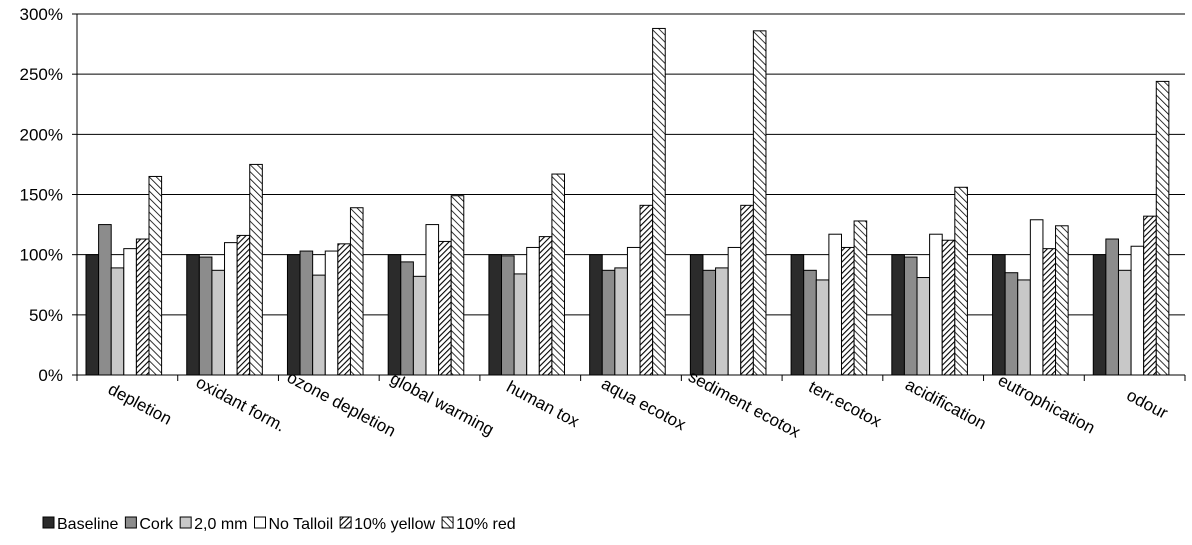  Describe the element at coordinates (41, 74) in the screenshot. I see `y-tick-label: 250%` at that location.